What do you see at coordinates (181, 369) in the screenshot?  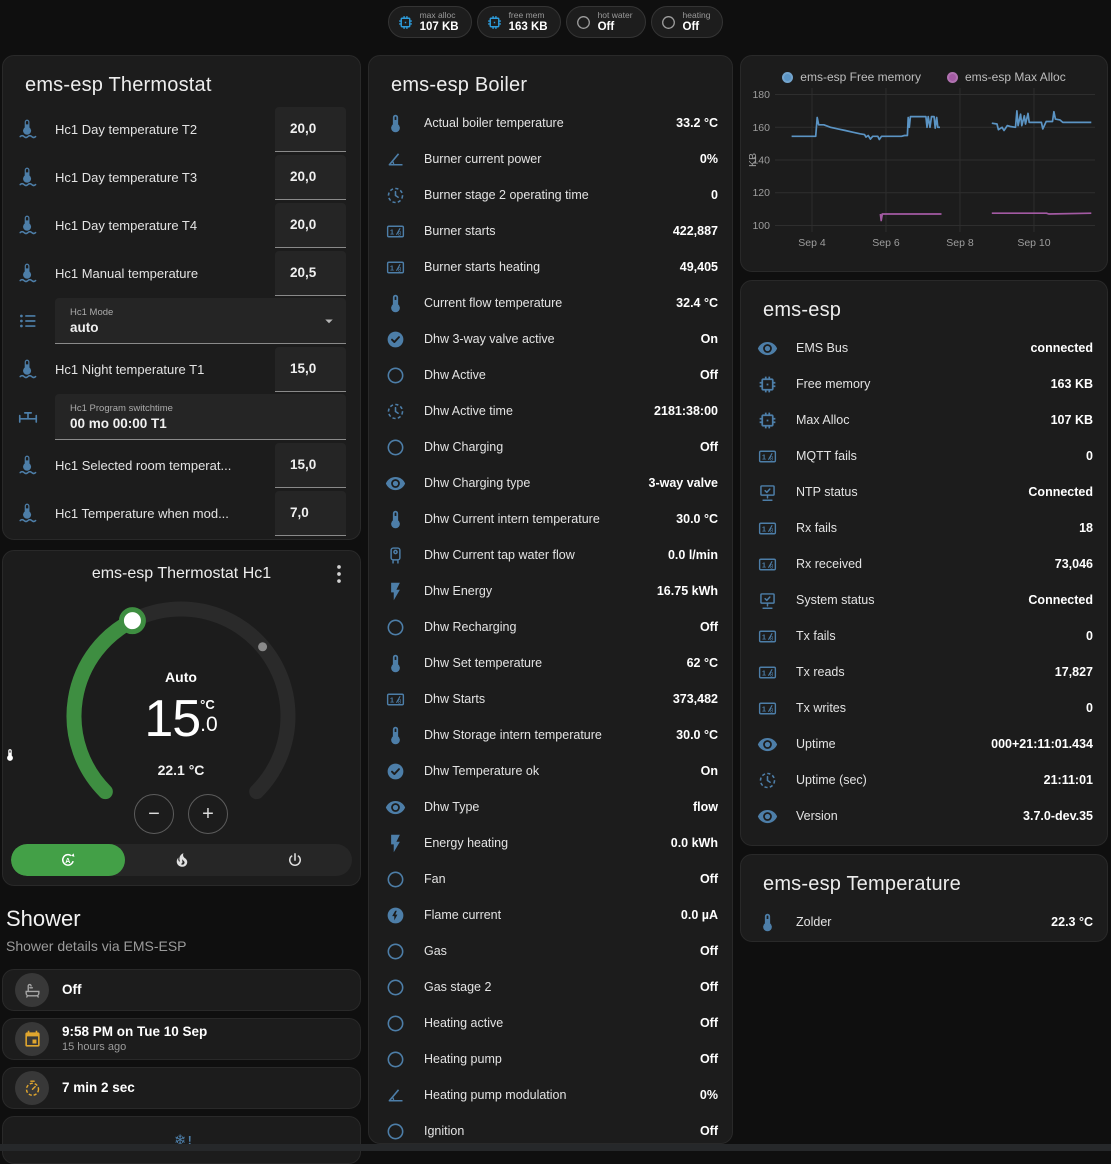 I see `setting-row: Hc1 Night temperature T1 15,0` at bounding box center [181, 369].